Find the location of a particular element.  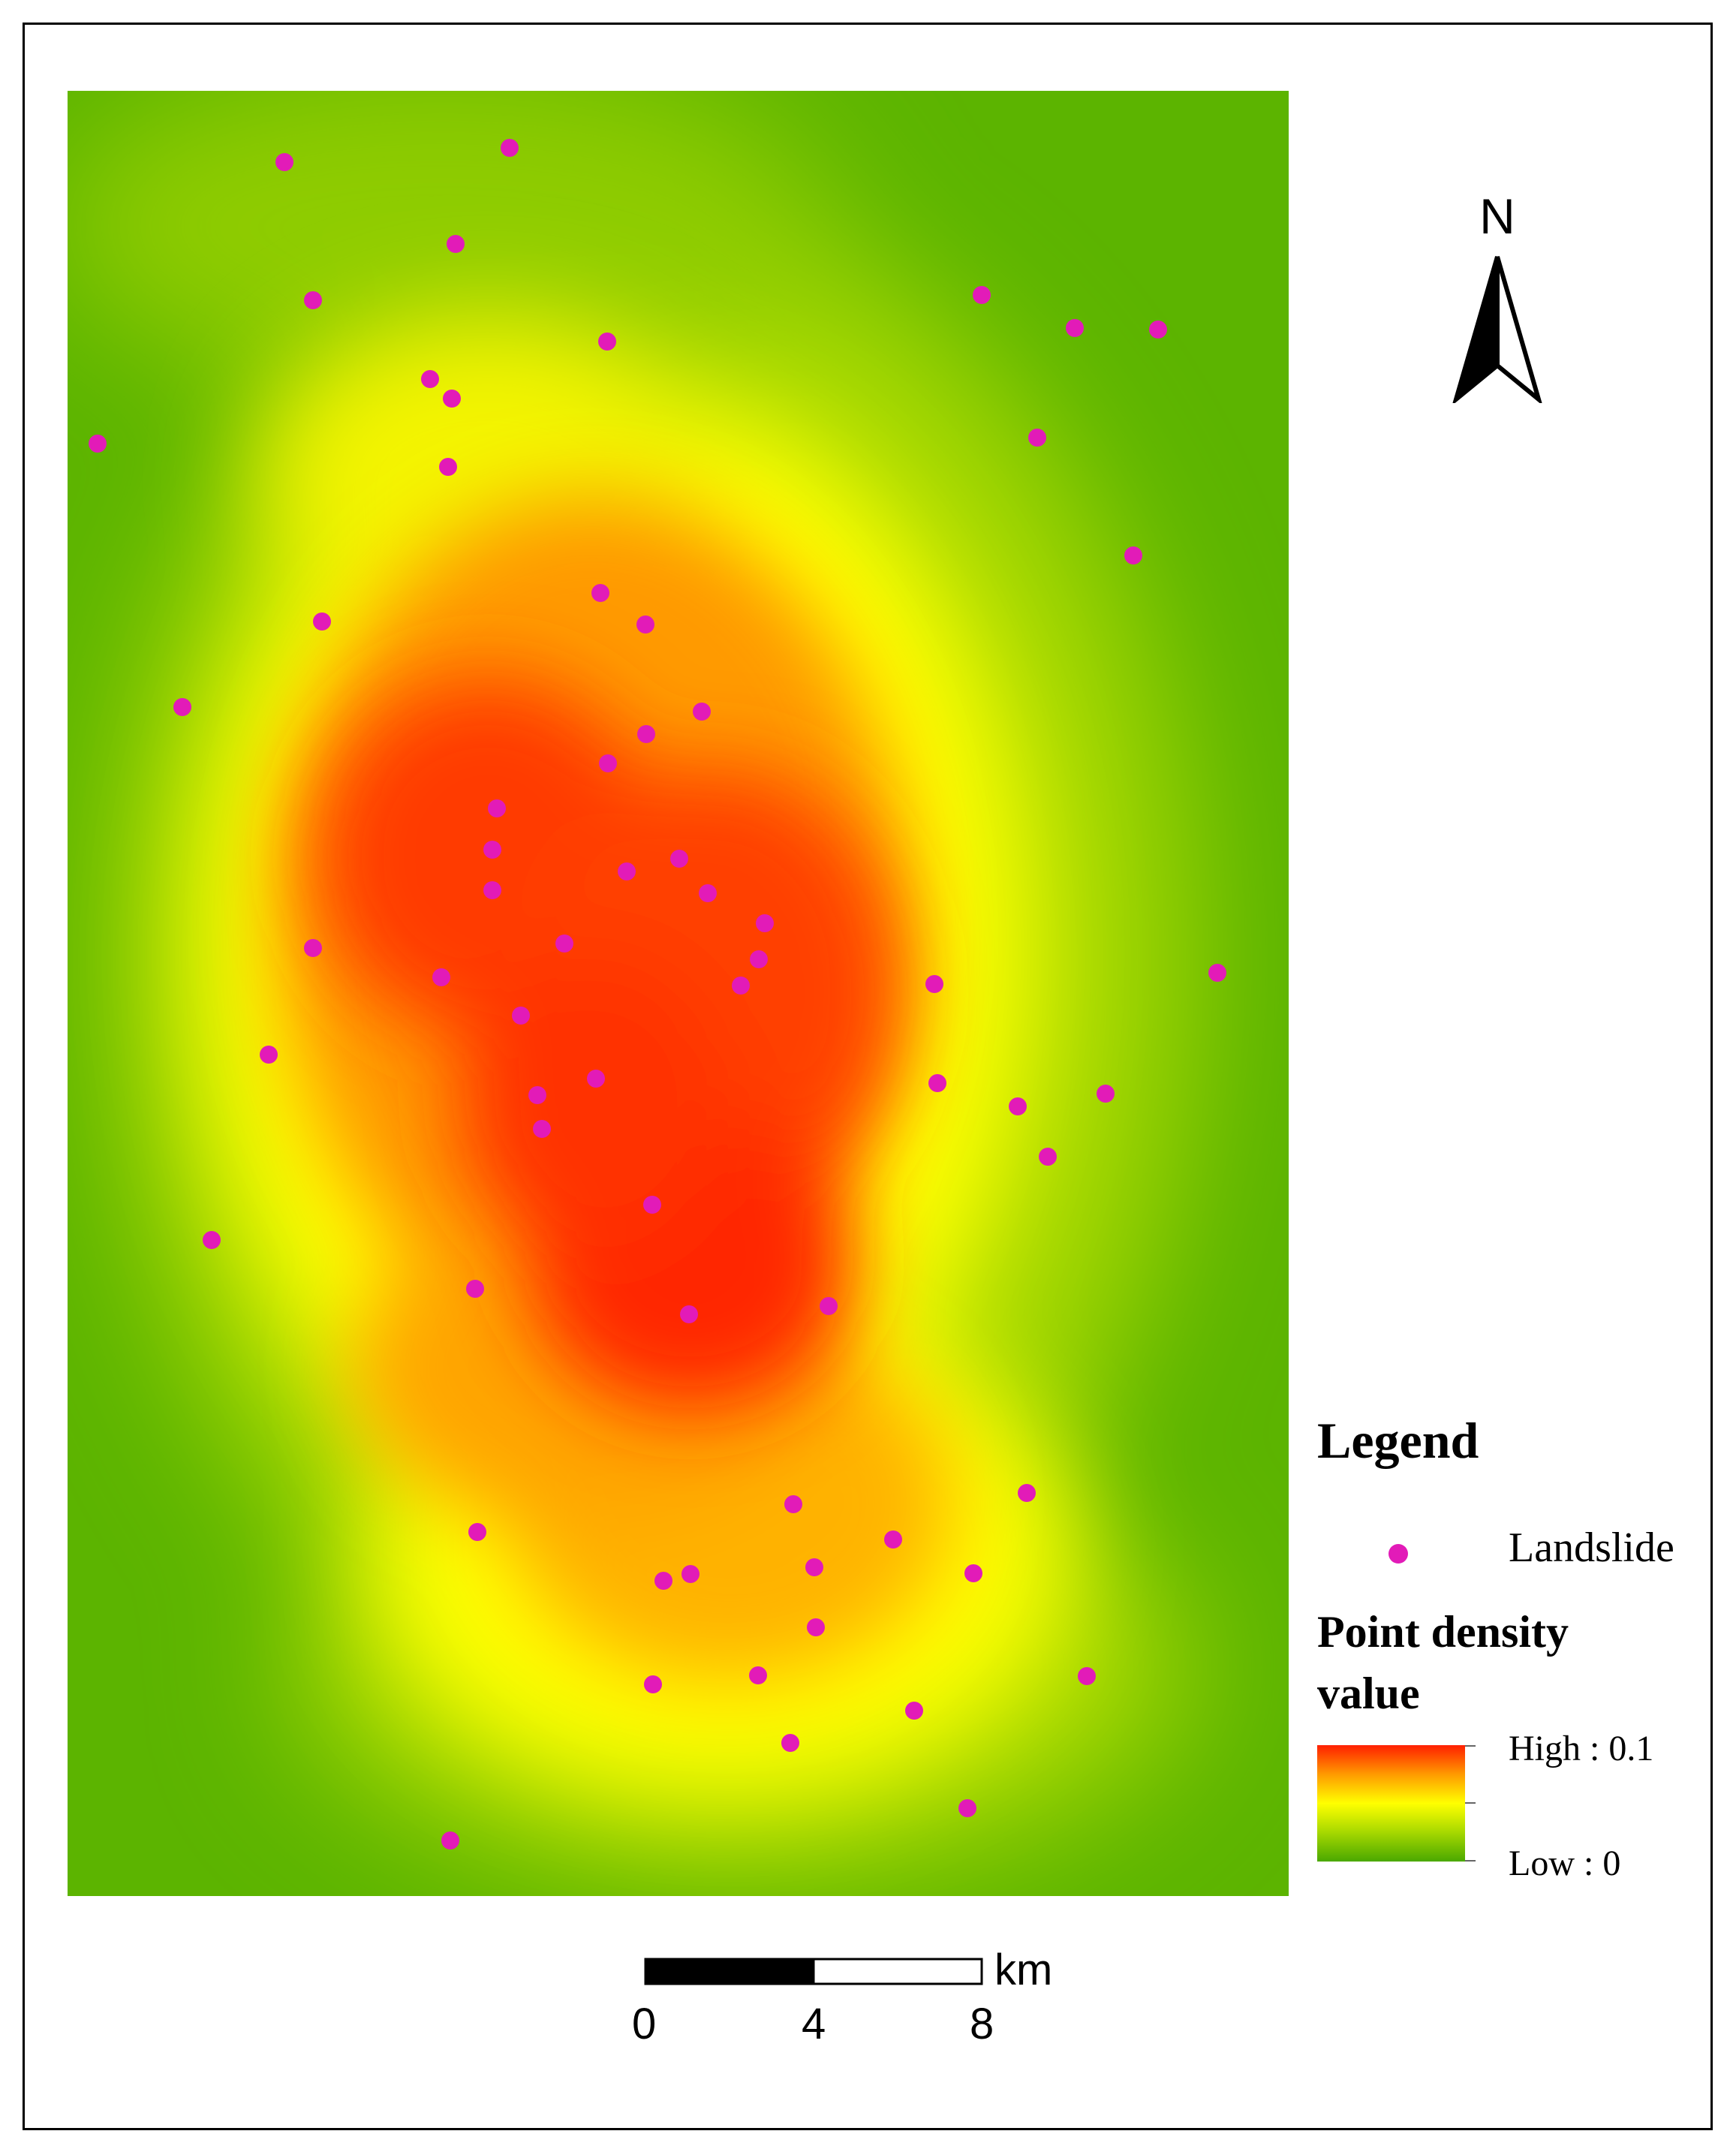

color-ramp-ticks is located at coordinates (1471, 1803).